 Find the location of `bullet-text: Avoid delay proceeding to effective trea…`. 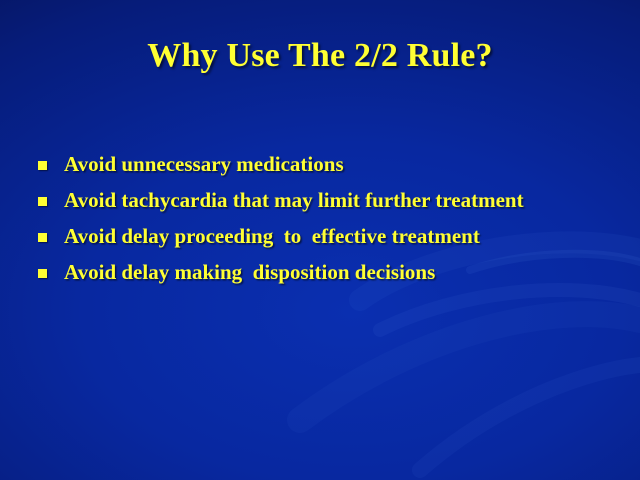

bullet-text: Avoid delay proceeding to effective trea… is located at coordinates (272, 236).